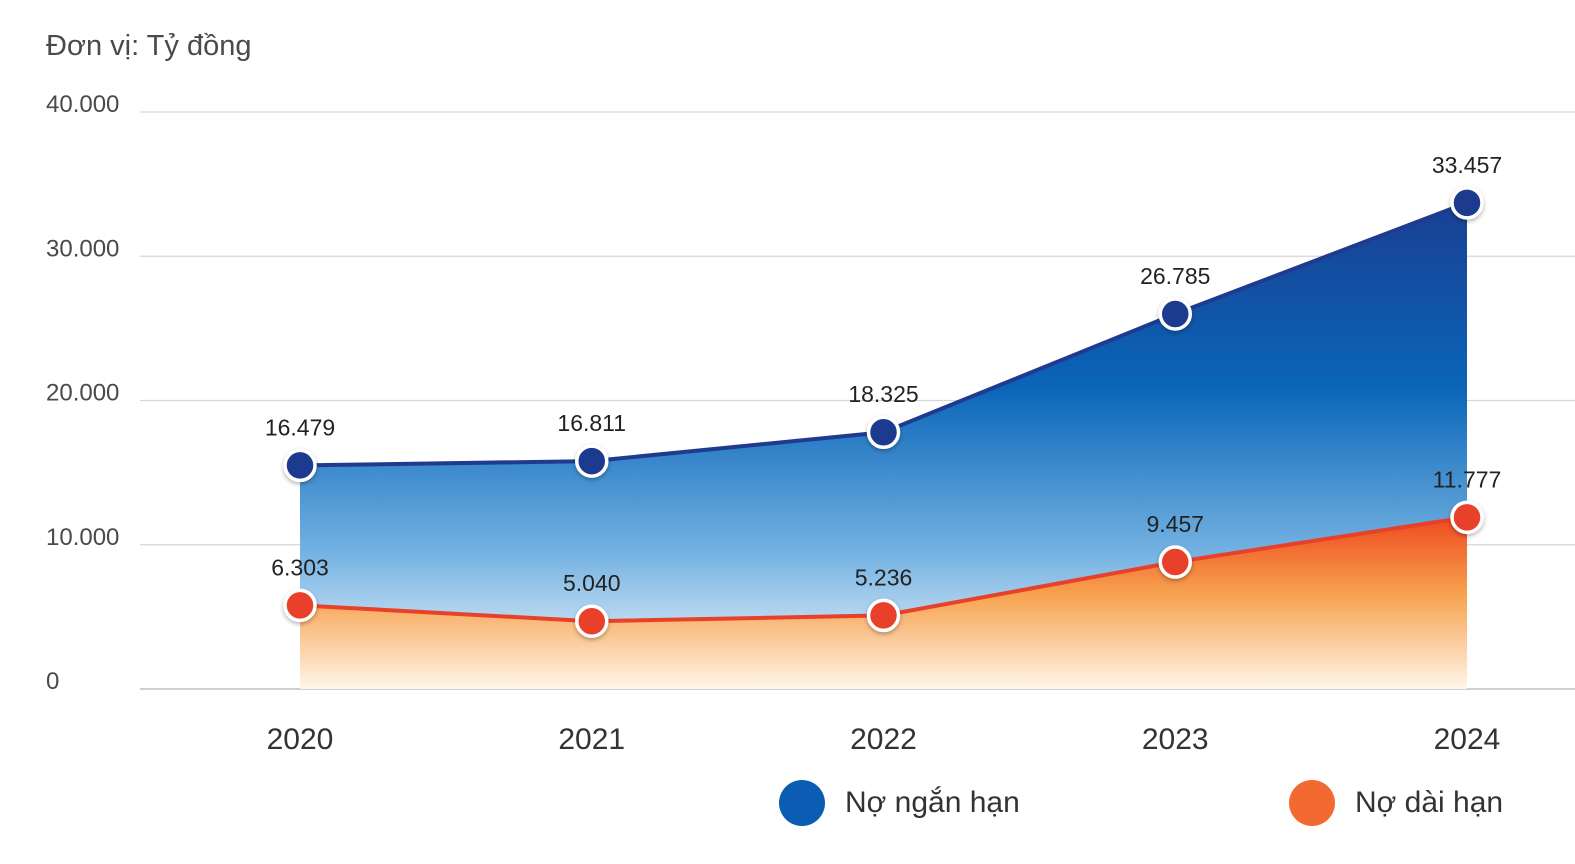 This screenshot has height=864, width=1575. Describe the element at coordinates (1312, 803) in the screenshot. I see `legend-swatch-long-term` at that location.